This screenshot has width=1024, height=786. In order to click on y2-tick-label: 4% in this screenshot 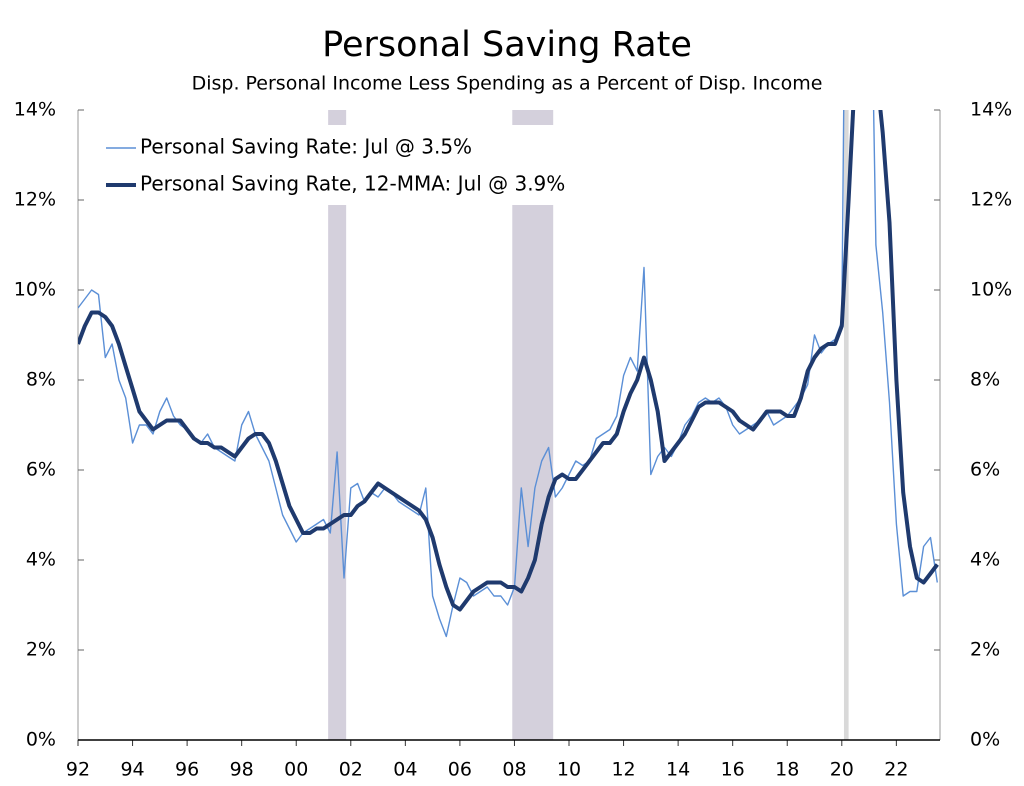, I will do `click(985, 560)`.